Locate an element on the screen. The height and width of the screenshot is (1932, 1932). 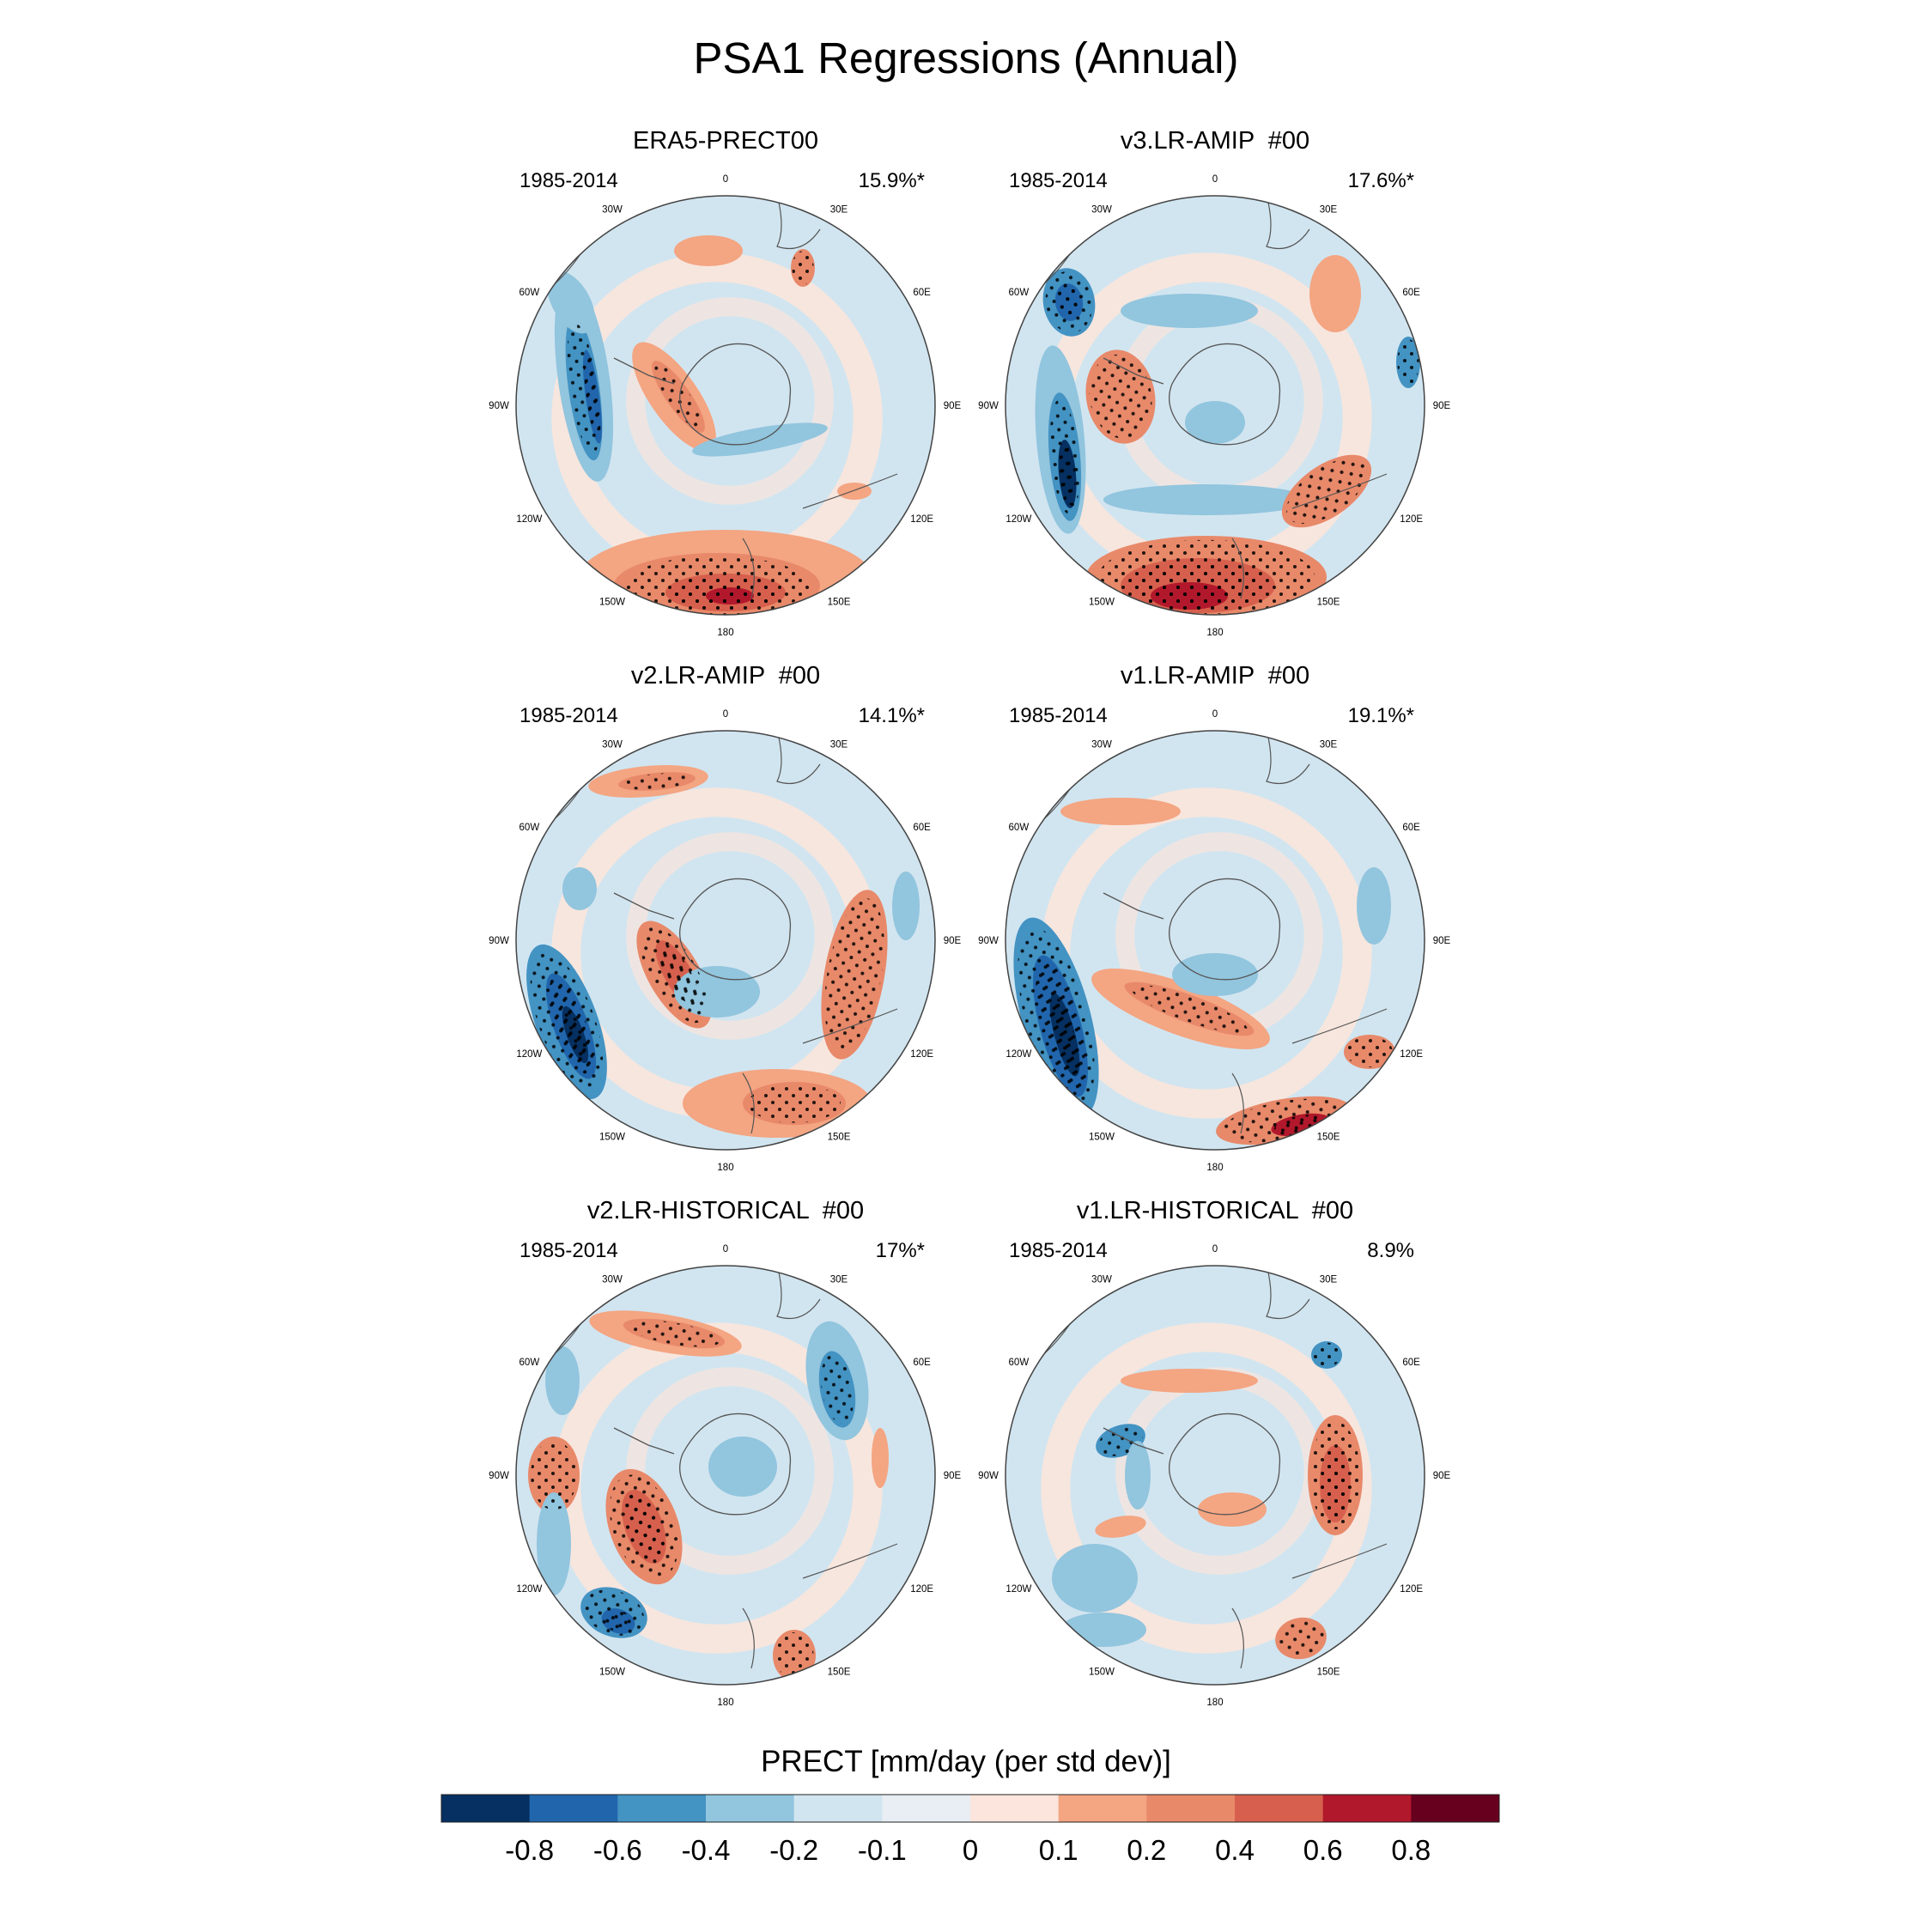
panel-title: v3.LR-AMIP #00 is located at coordinates (1215, 141).